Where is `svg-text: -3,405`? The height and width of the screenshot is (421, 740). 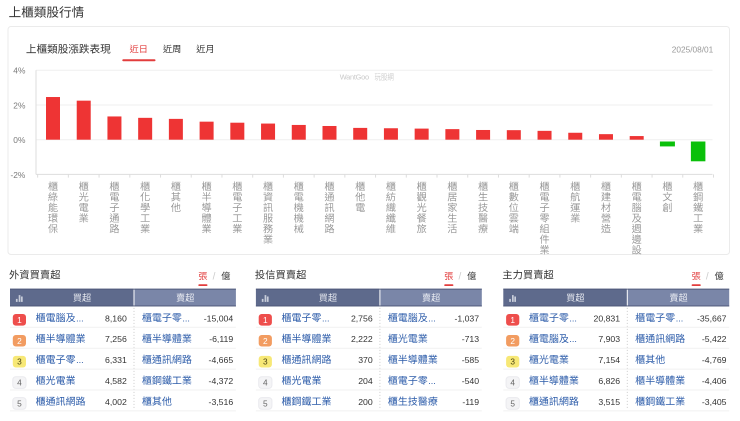 svg-text: -3,405 is located at coordinates (714, 402).